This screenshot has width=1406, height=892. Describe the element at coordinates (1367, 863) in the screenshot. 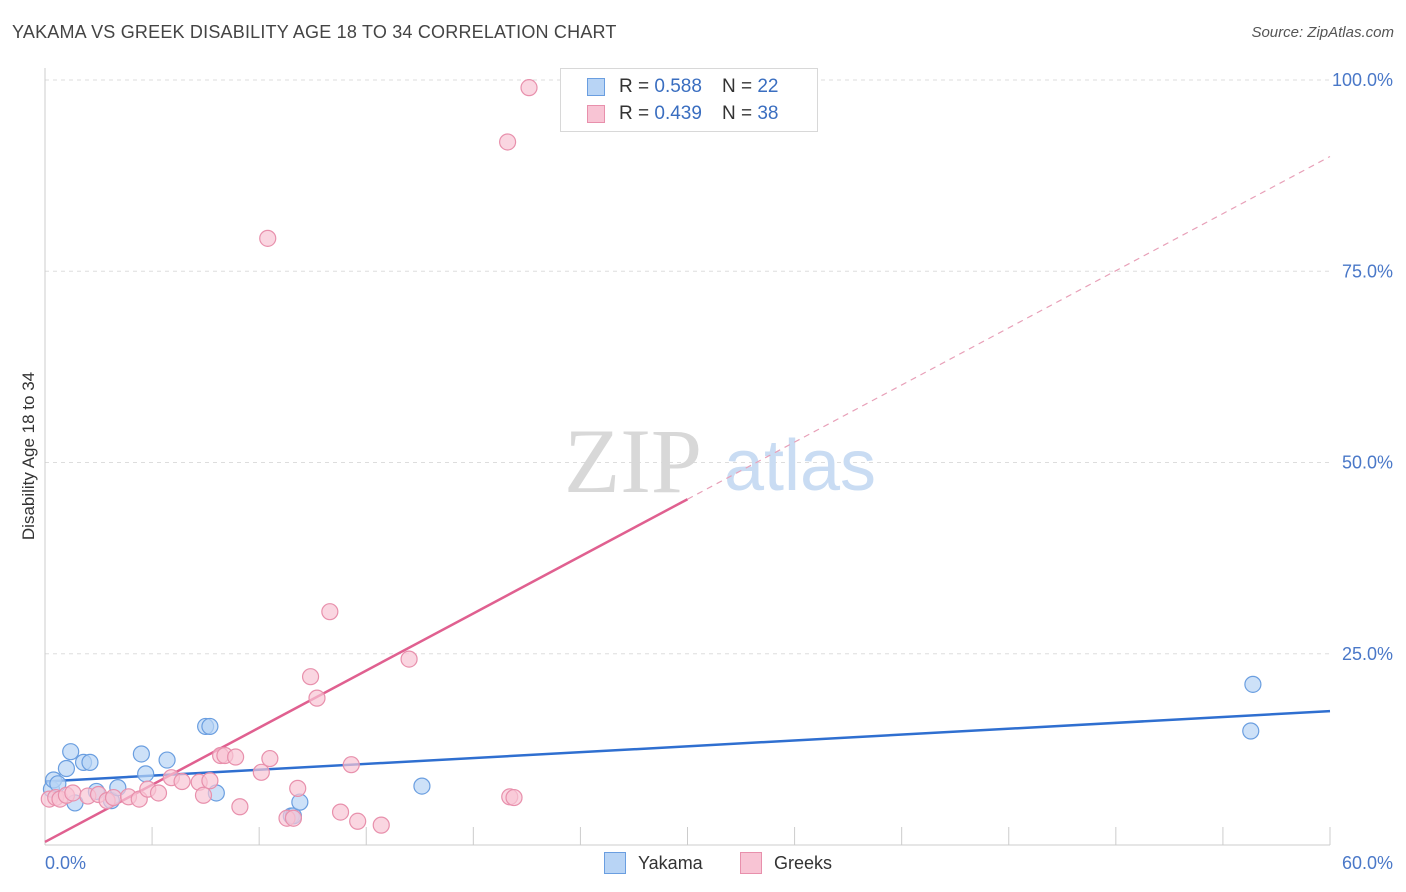

I see `x-tick-label-1: 60.0%` at that location.